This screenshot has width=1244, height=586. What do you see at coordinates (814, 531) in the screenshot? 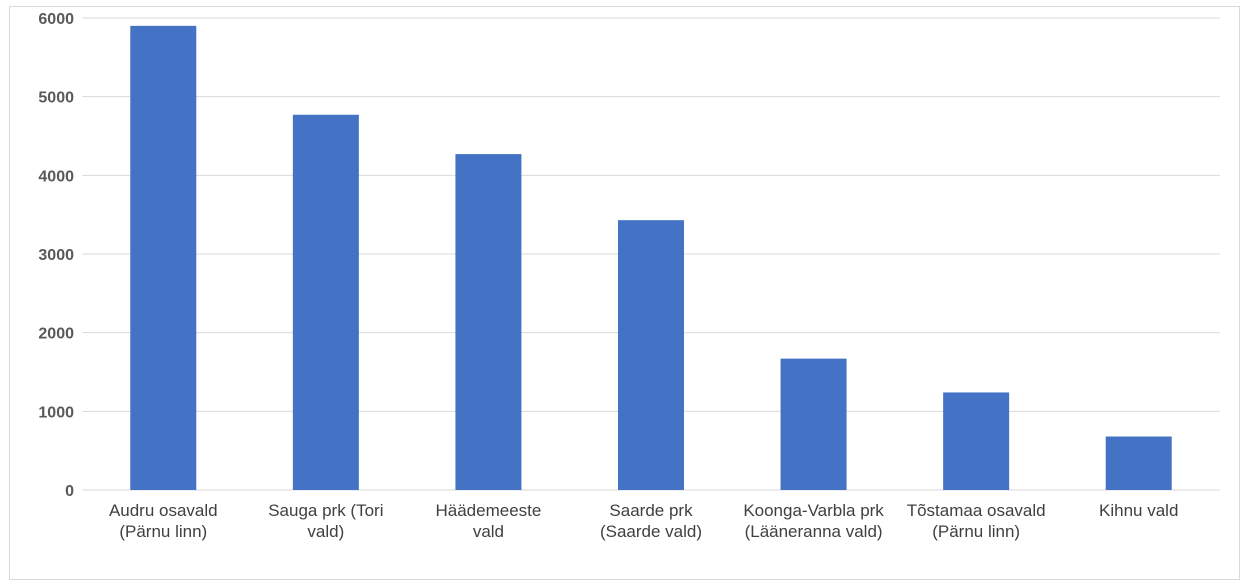
I see `x-category-label: (Lääneranna vald)` at bounding box center [814, 531].